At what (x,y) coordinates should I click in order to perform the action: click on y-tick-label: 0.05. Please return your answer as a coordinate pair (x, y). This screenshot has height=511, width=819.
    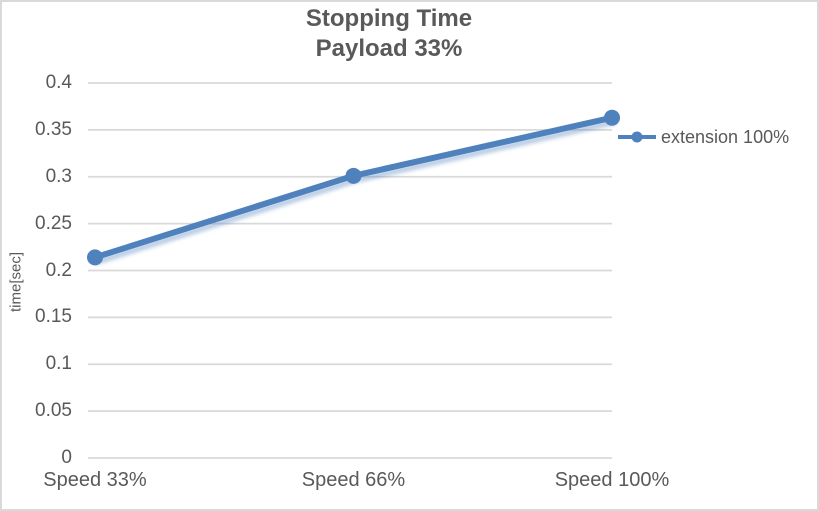
    Looking at the image, I should click on (53, 411).